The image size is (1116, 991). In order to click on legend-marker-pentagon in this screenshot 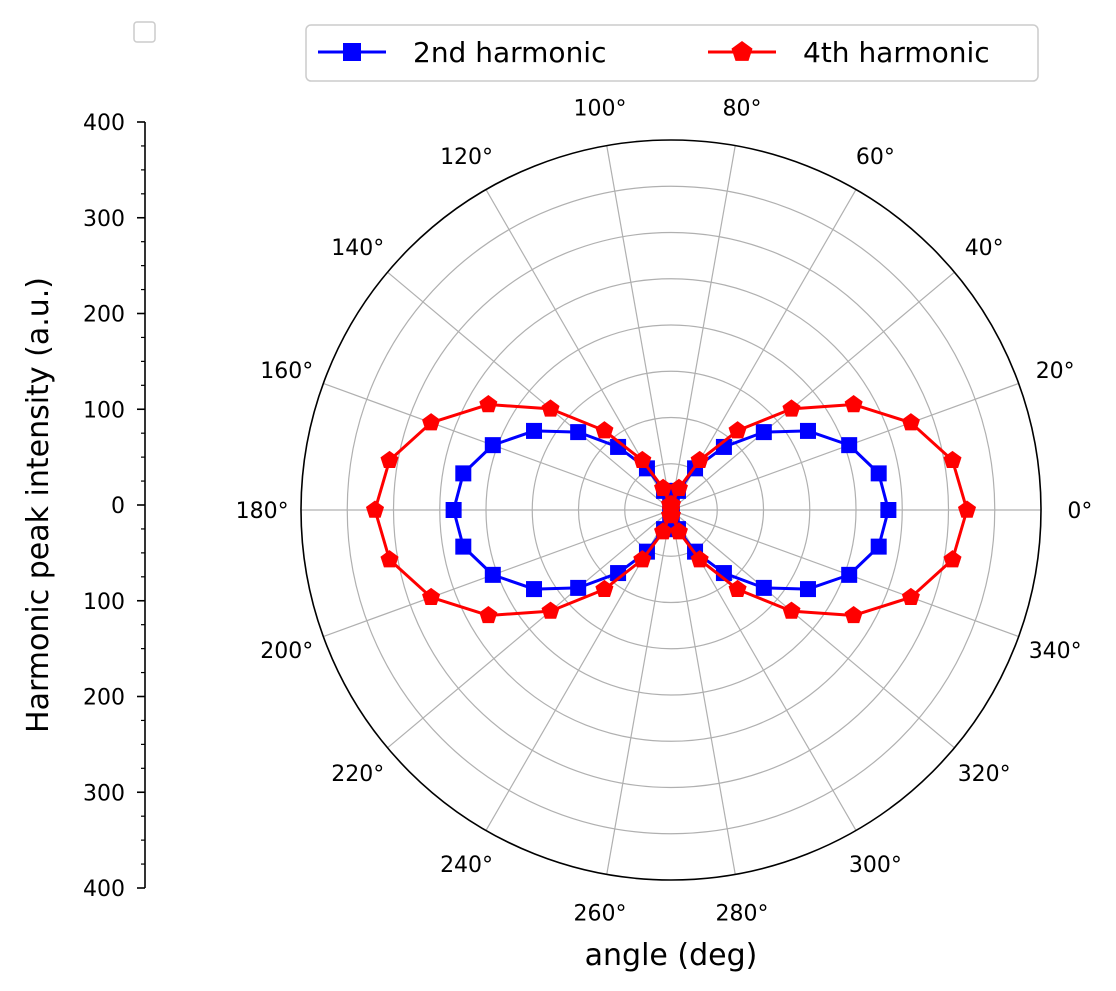, I will do `click(742, 51)`.